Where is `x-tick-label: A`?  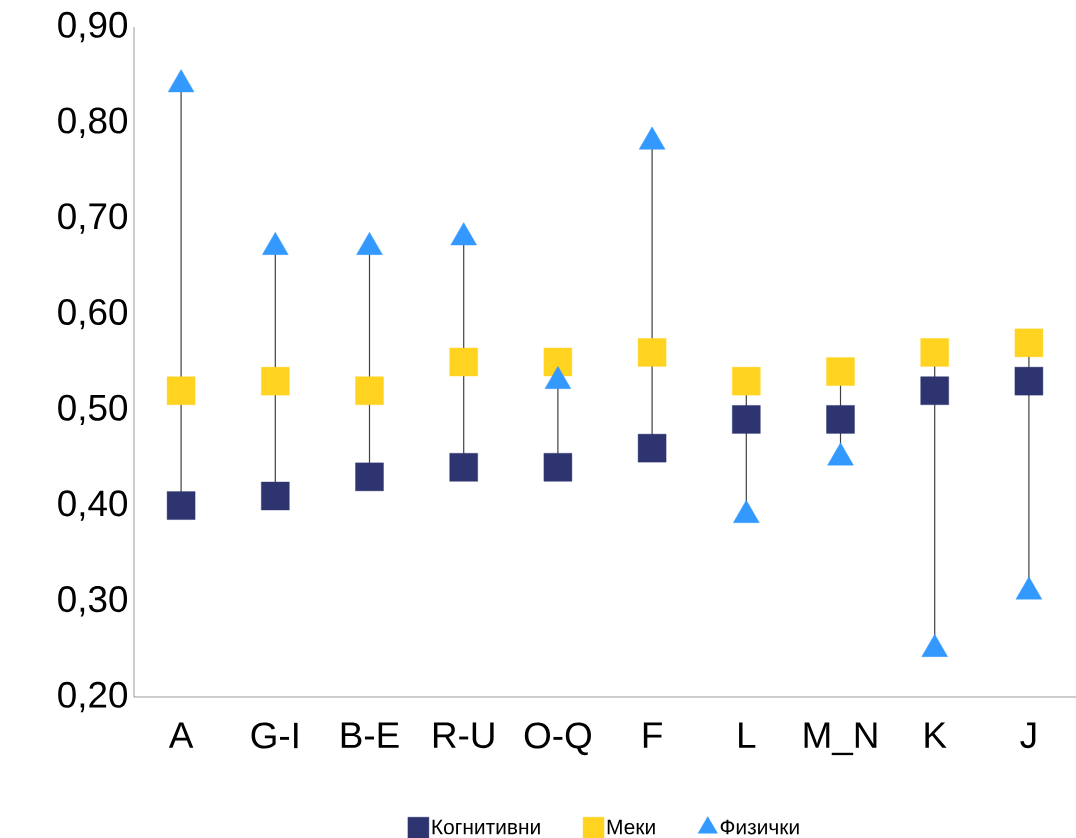 x-tick-label: A is located at coordinates (181, 735).